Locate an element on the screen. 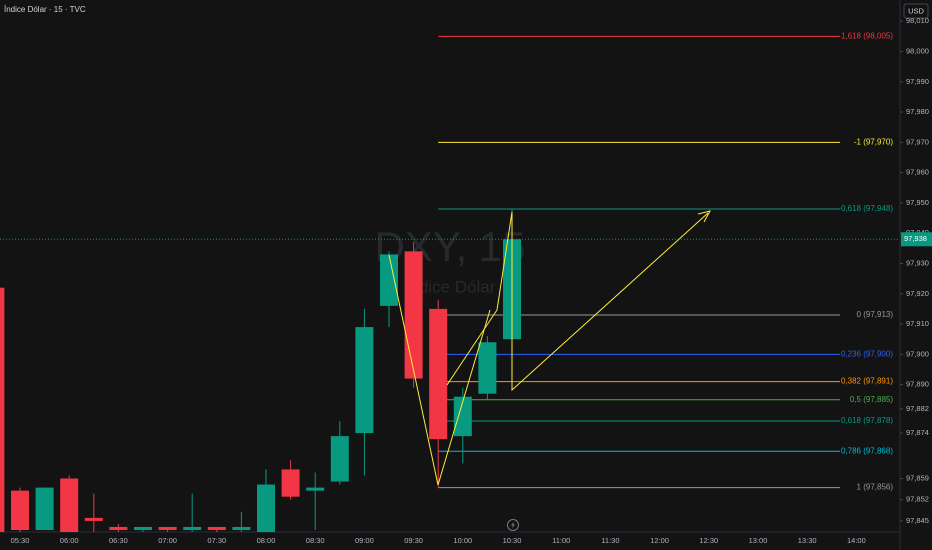  watermark-subtitle: Índice Dólar is located at coordinates (450, 286).